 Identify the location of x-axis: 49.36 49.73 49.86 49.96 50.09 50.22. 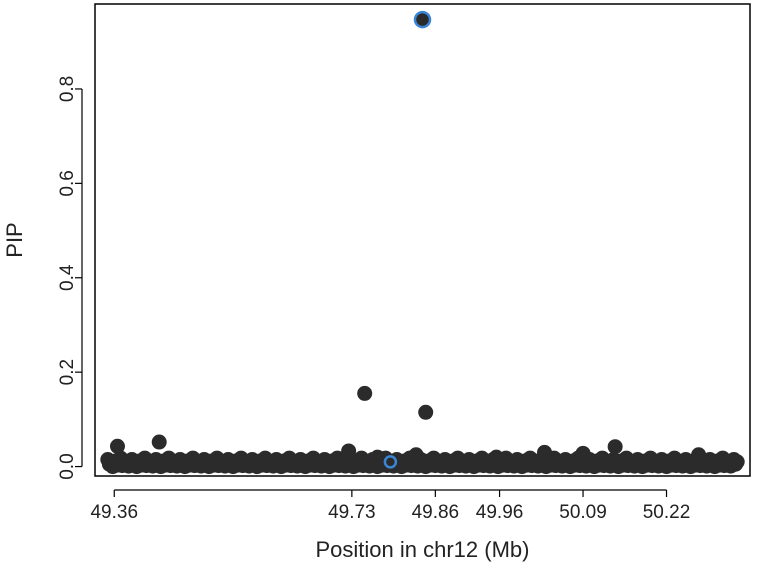
(390, 506).